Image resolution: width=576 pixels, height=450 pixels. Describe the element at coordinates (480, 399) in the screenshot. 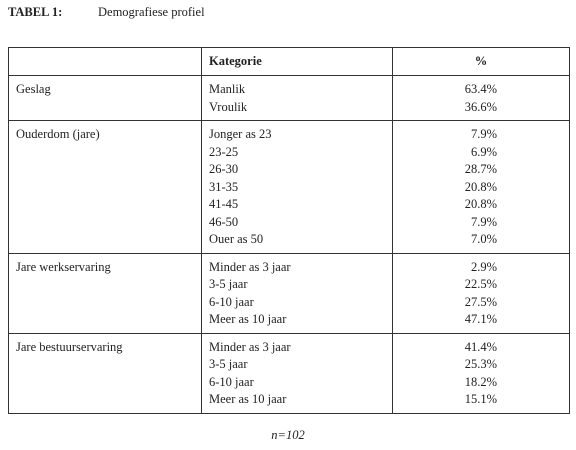

I see `percent: 15.1%` at that location.